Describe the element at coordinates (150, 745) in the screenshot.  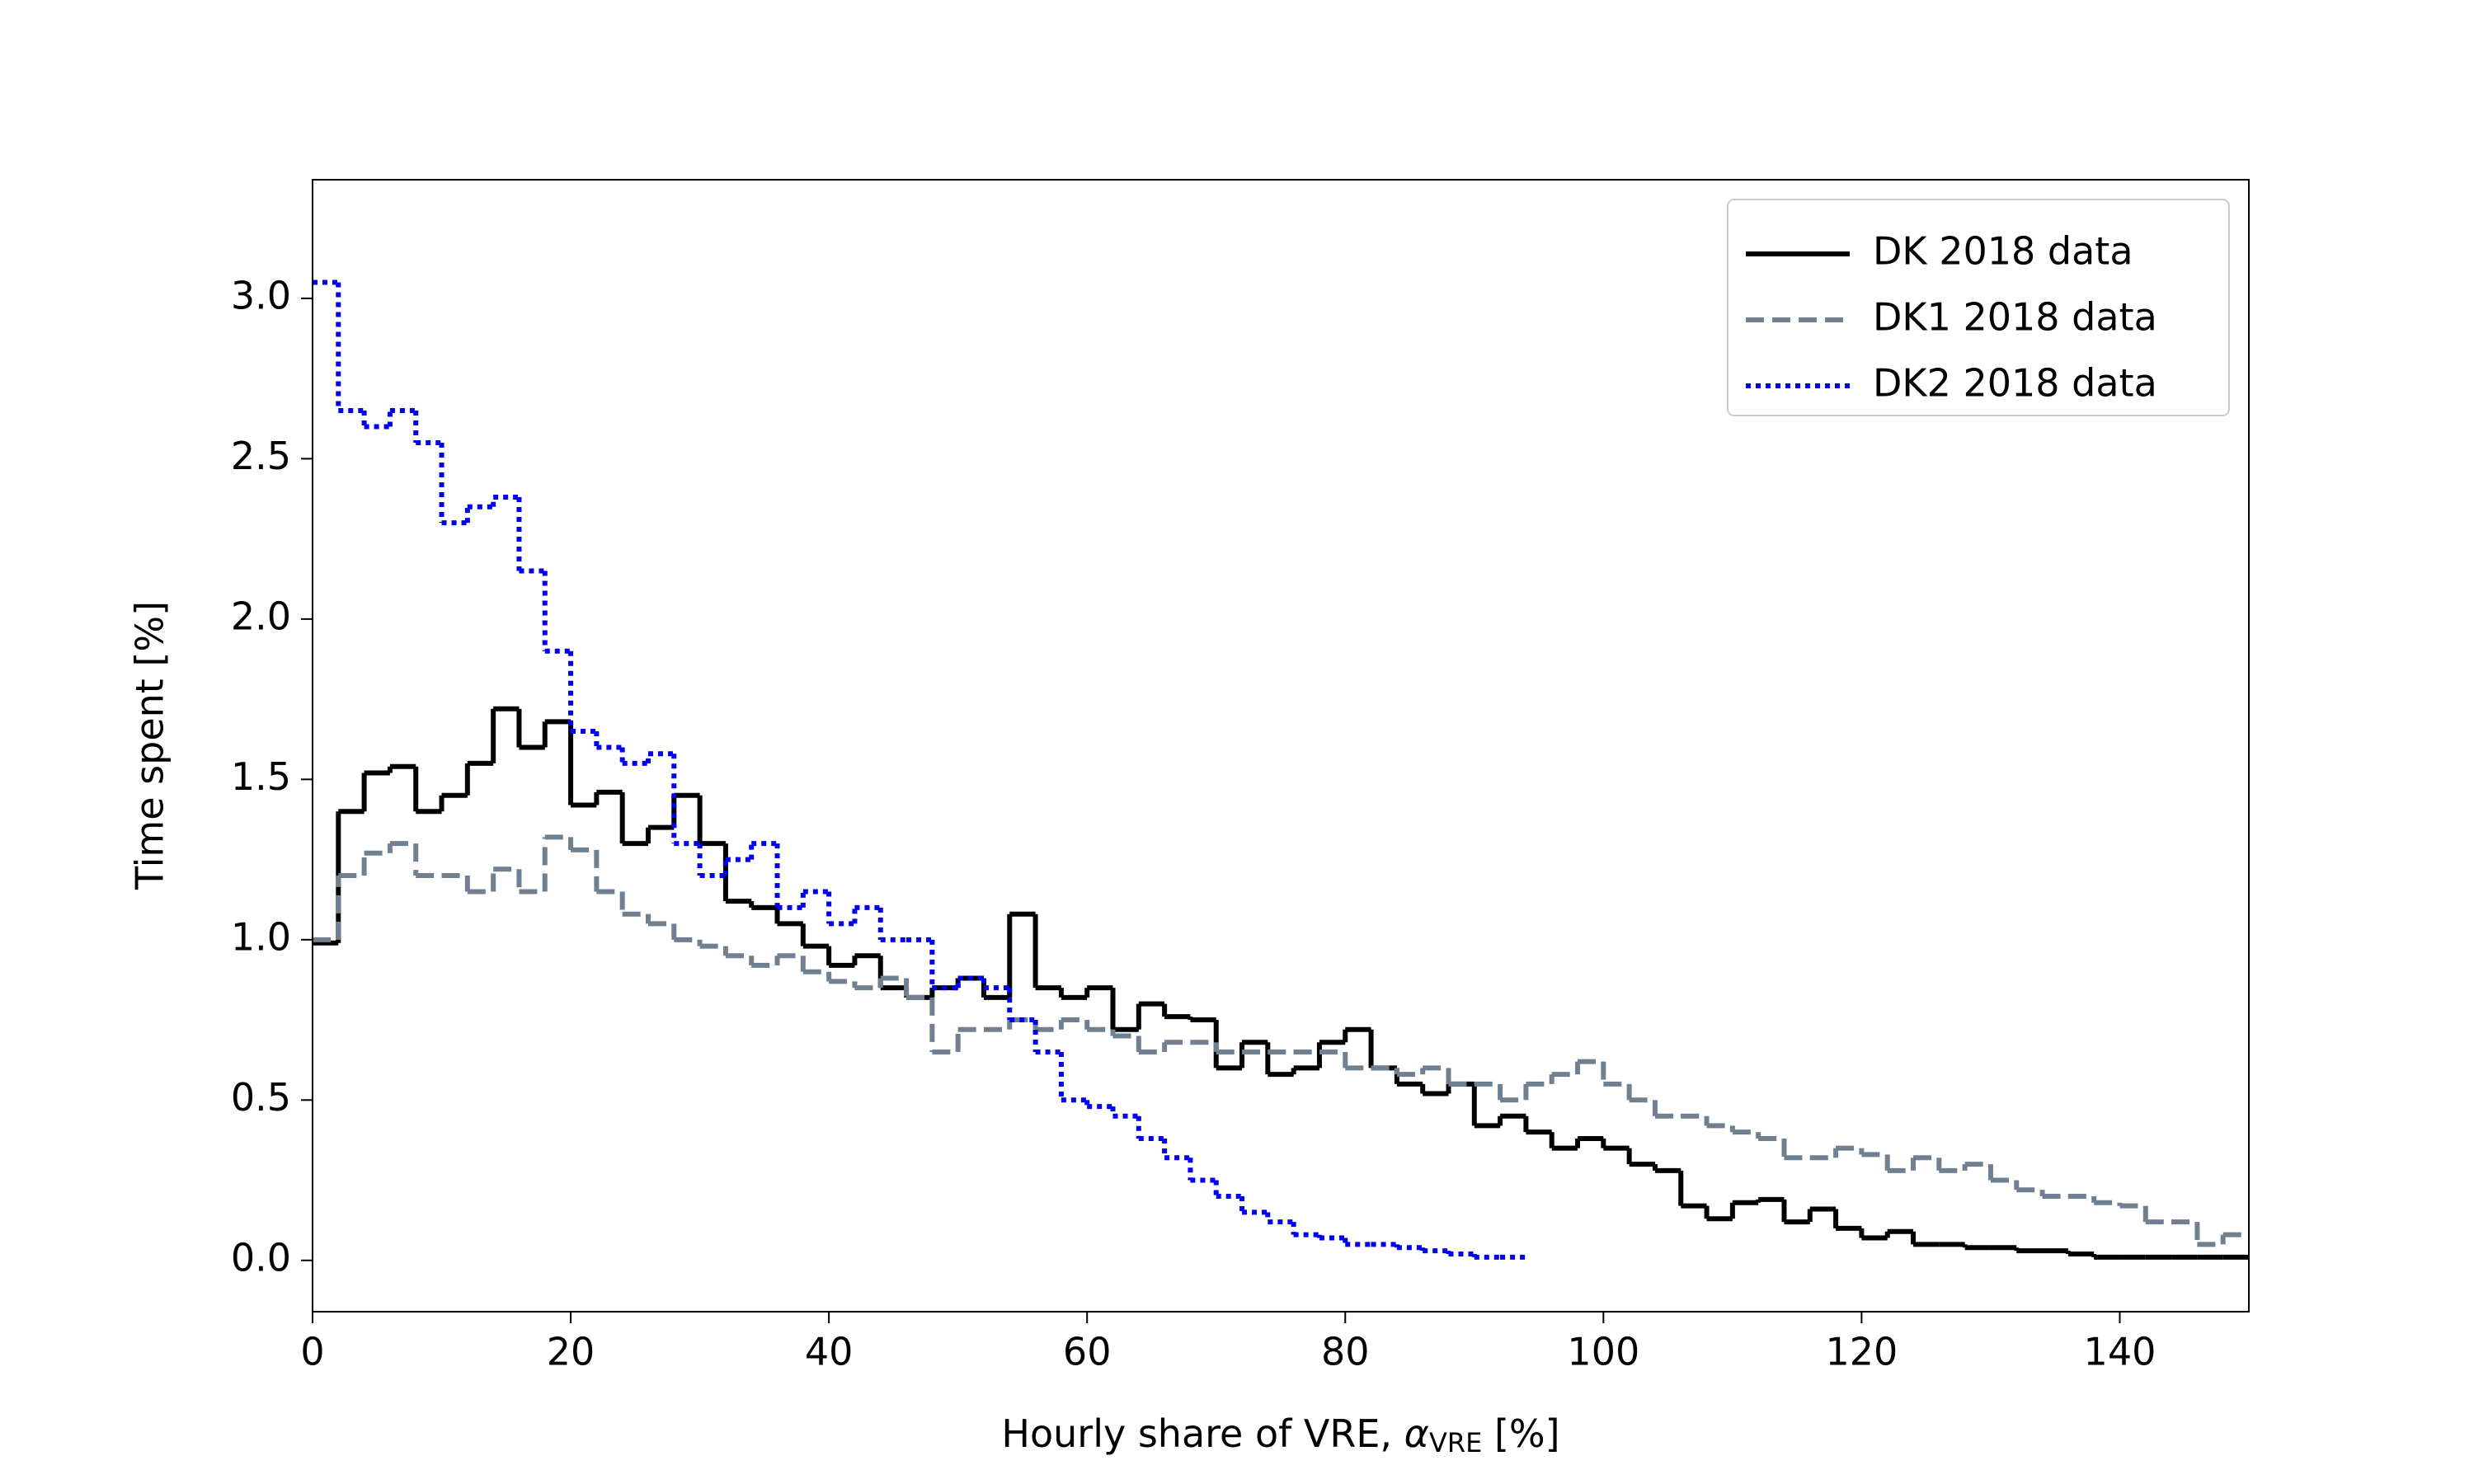
I see `y-axis-label: Time spent [%]` at that location.